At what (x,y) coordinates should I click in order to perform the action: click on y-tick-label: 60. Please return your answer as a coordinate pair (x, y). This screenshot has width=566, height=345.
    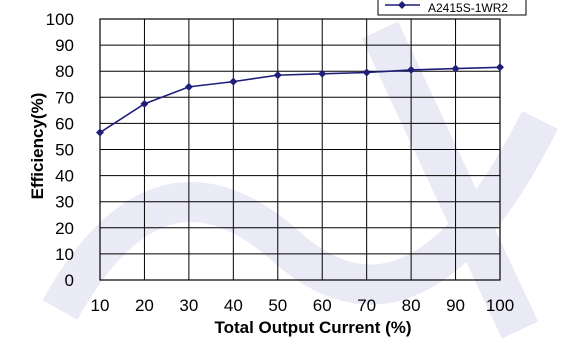
    Looking at the image, I should click on (64, 123).